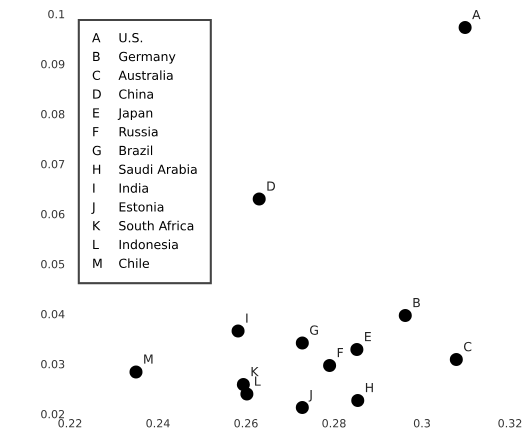 This screenshot has width=532, height=444. I want to click on text: H Saudi Arabia, so click(145, 169).